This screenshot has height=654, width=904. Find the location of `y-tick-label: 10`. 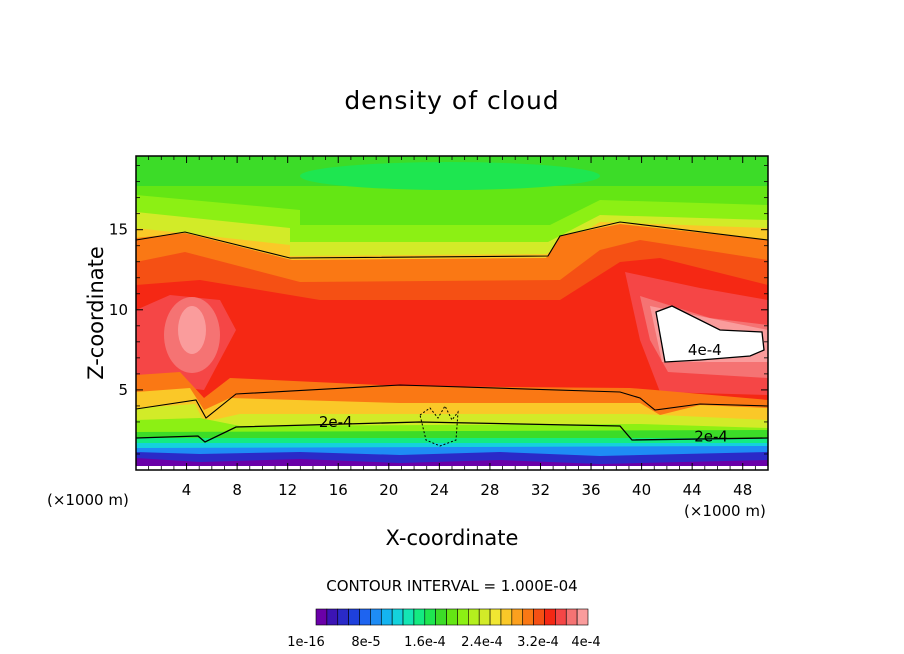

y-tick-label: 10 is located at coordinates (118, 310).